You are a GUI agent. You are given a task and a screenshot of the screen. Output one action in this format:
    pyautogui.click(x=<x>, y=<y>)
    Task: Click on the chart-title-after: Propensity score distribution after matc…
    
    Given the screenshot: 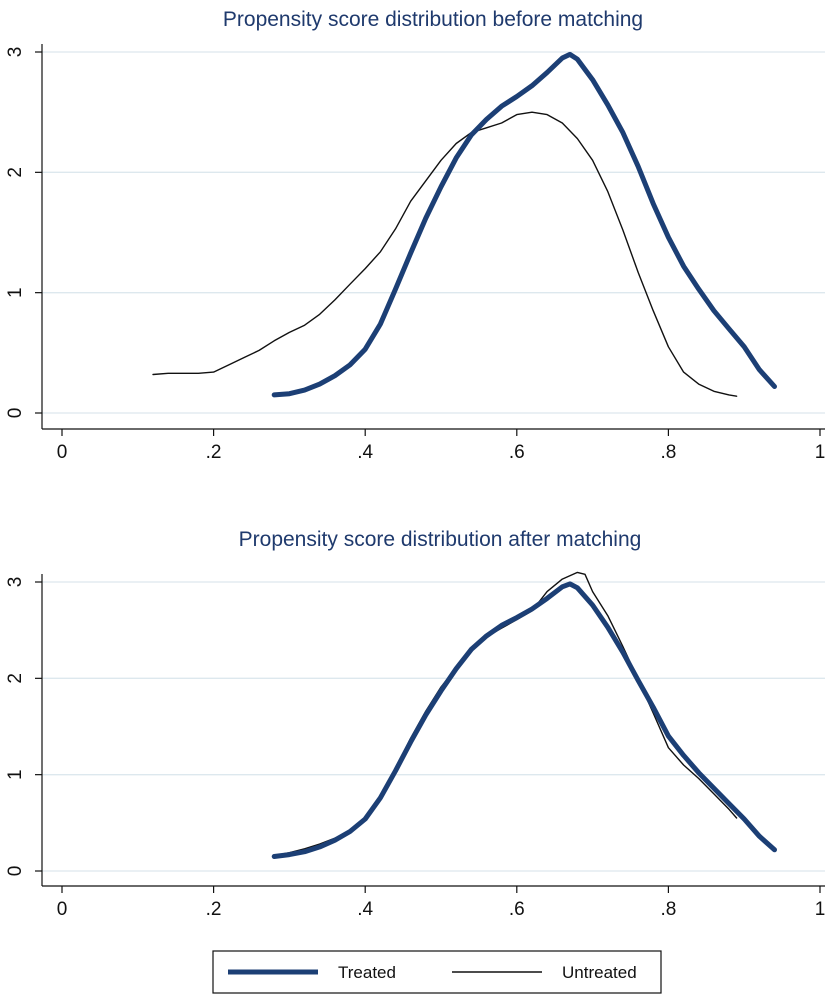 What is the action you would take?
    pyautogui.click(x=440, y=539)
    